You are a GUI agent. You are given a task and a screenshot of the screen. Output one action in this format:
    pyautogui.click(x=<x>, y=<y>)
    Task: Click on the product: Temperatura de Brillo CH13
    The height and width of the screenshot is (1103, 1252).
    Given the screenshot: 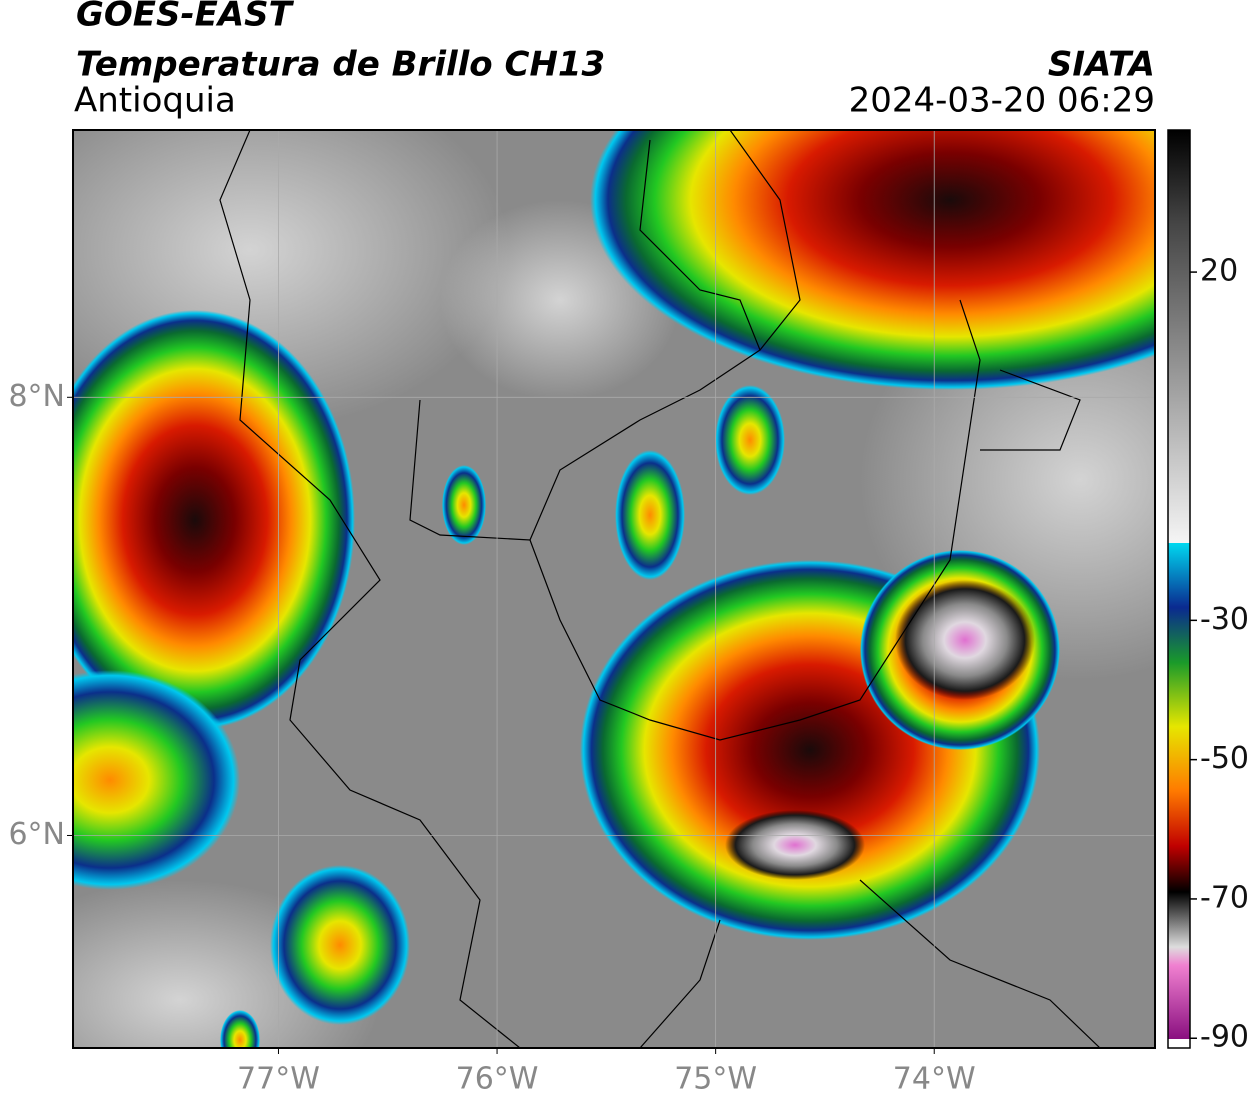 What is the action you would take?
    pyautogui.click(x=340, y=65)
    